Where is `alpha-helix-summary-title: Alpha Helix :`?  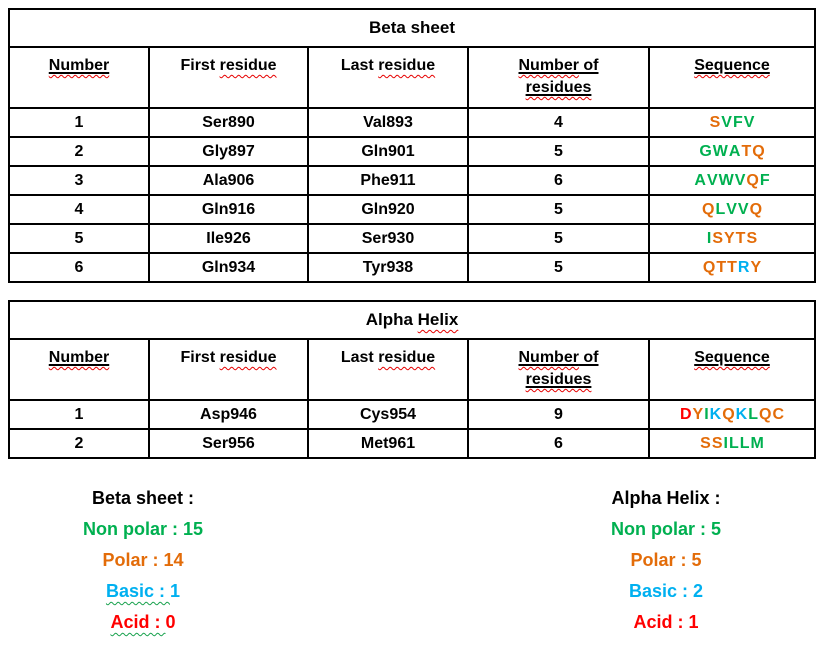 alpha-helix-summary-title: Alpha Helix : is located at coordinates (666, 498).